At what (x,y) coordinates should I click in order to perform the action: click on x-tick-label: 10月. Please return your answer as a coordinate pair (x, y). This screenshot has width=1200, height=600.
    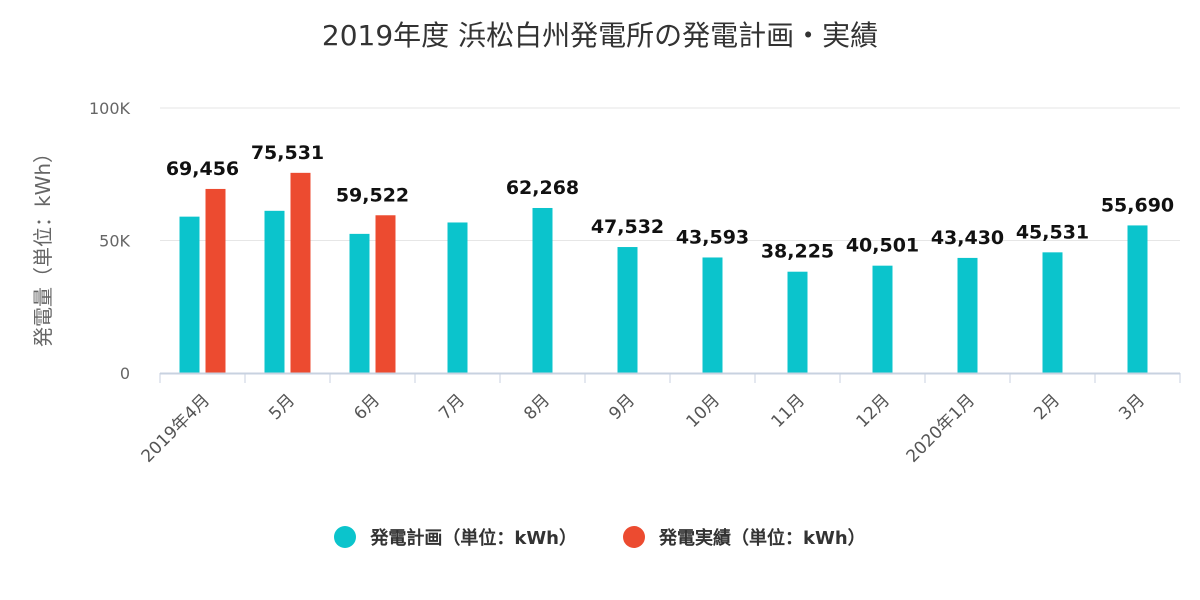
    Looking at the image, I should click on (703, 410).